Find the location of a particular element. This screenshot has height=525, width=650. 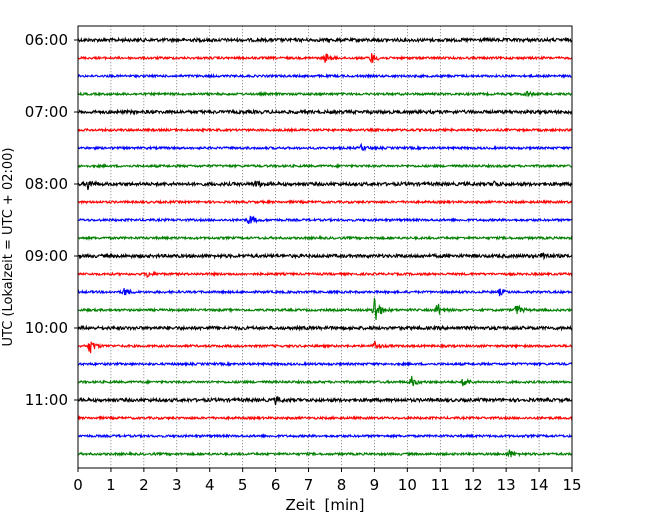

x-tick-label: 10 is located at coordinates (407, 485).